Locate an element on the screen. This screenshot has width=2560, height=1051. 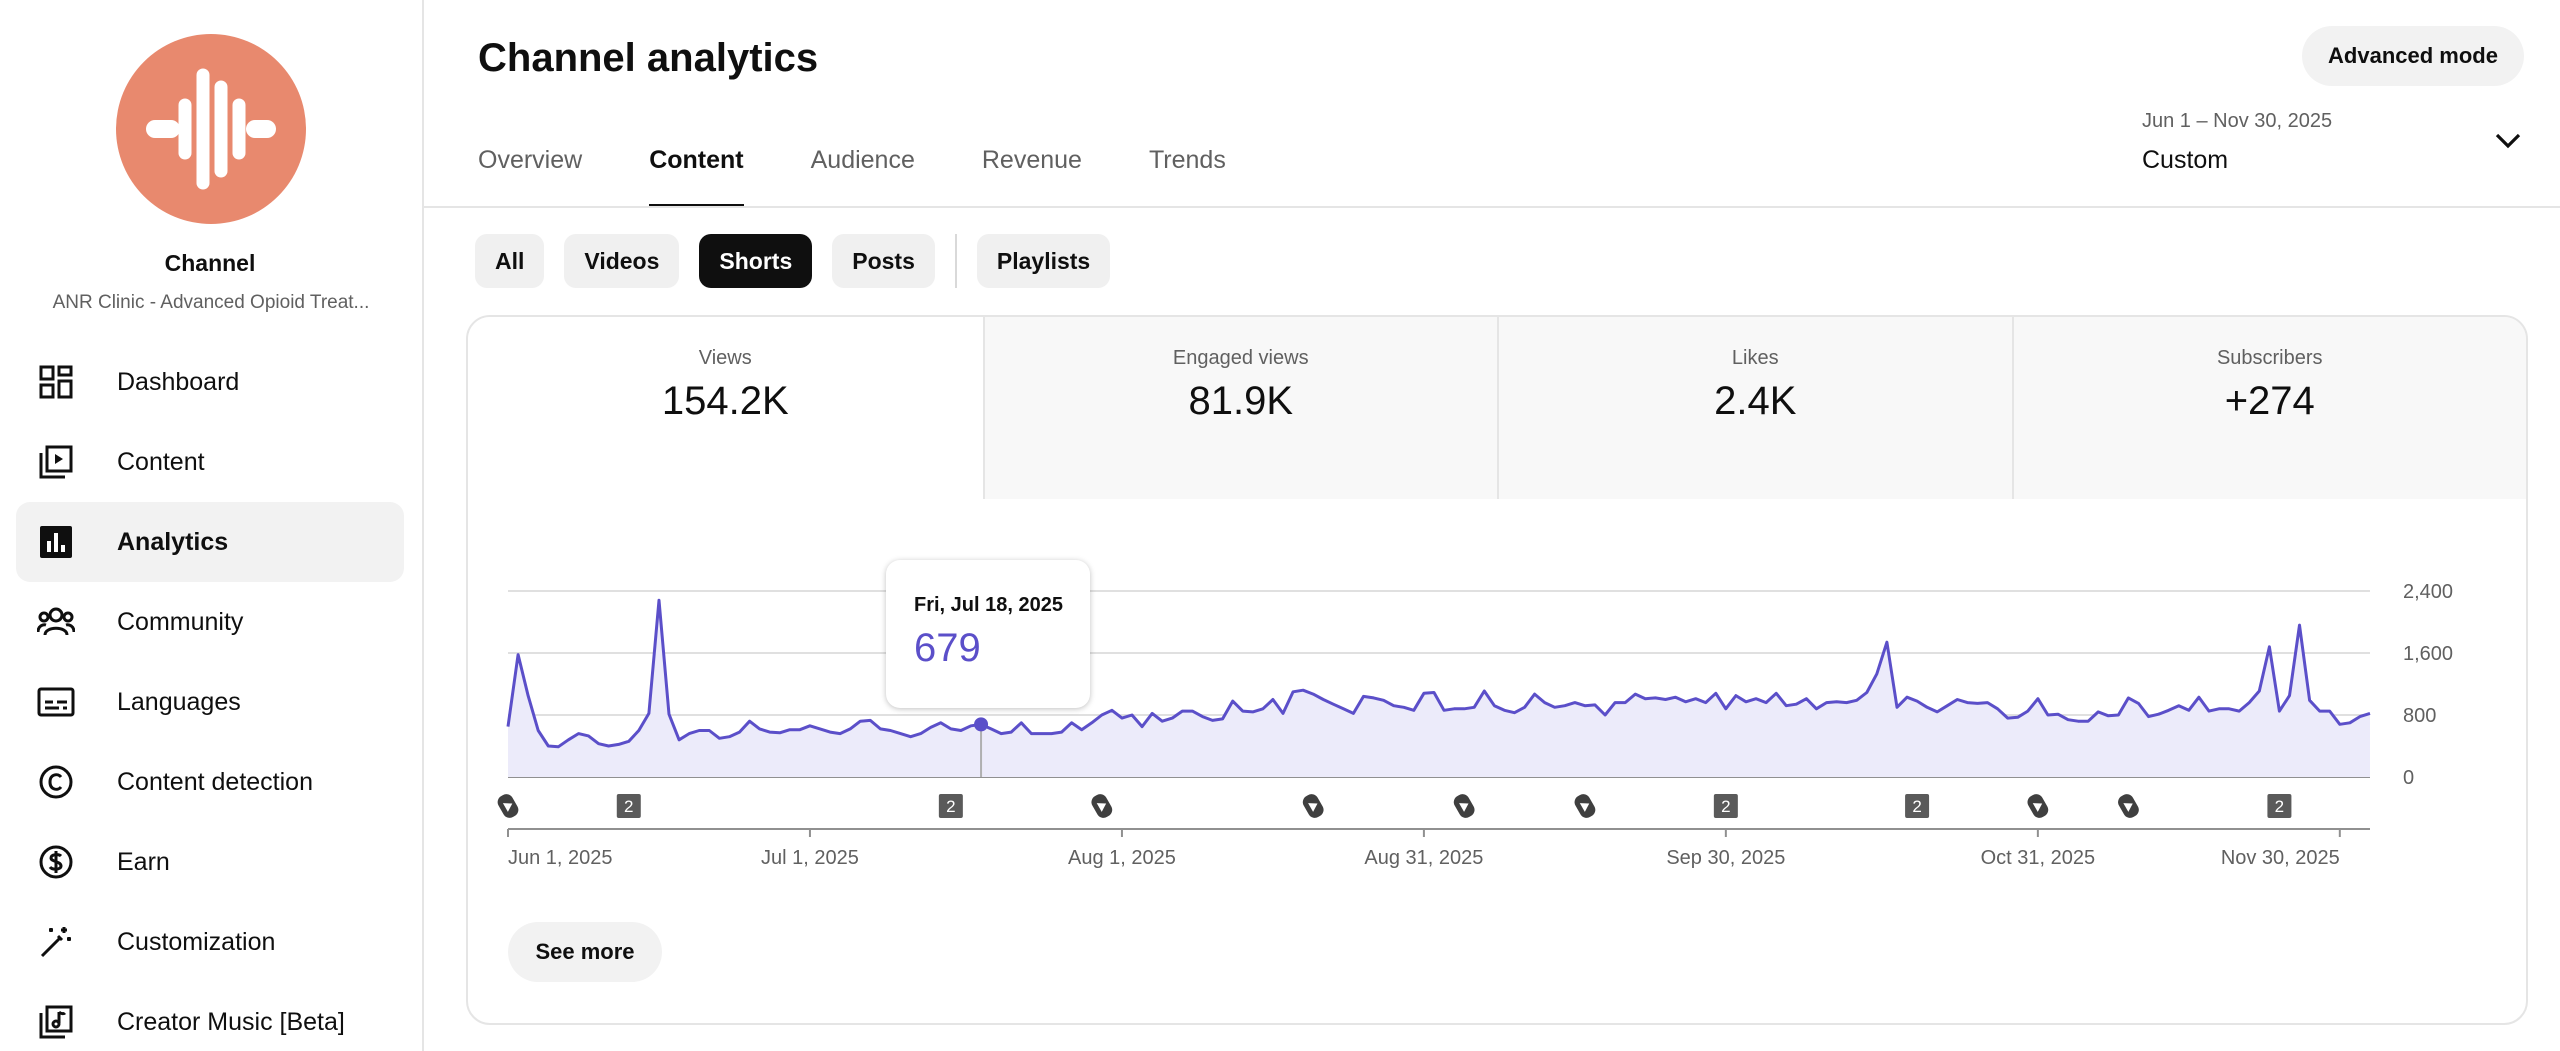
sidebar-item-label: Content detection is located at coordinates (215, 781).